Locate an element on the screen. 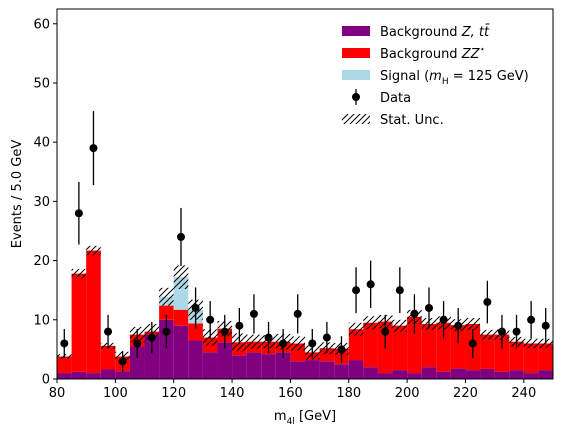 The width and height of the screenshot is (562, 435). legend-item-unc: Stat. Unc. is located at coordinates (393, 120).